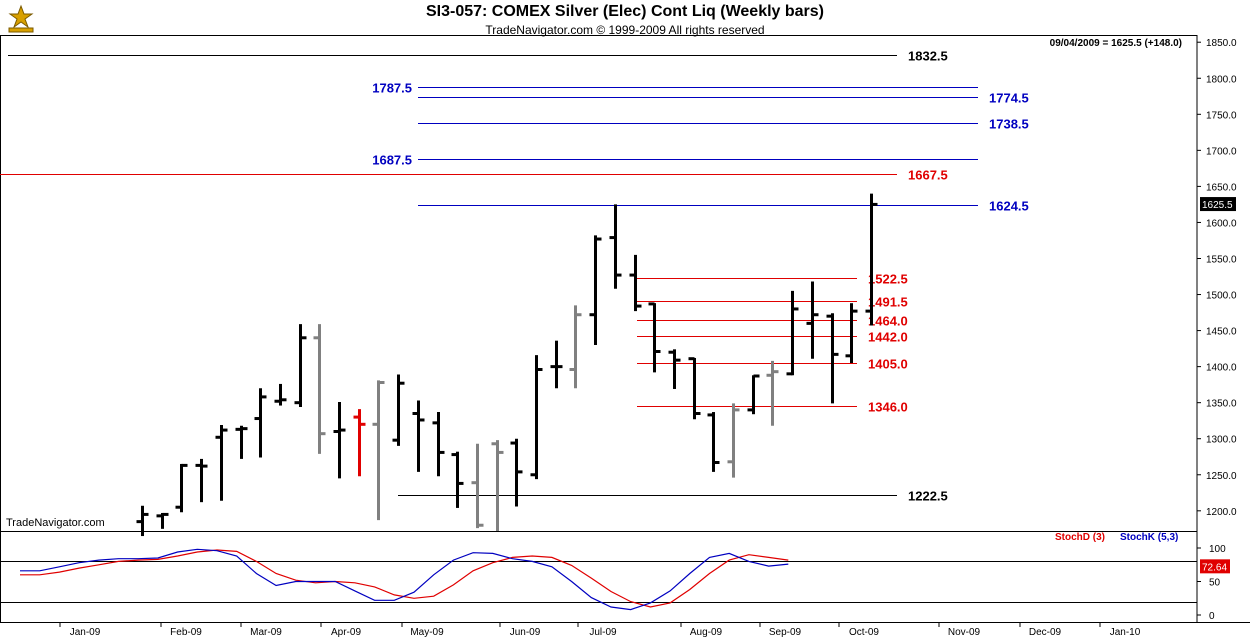  I want to click on last-price-label: 1625.5, so click(1217, 205).